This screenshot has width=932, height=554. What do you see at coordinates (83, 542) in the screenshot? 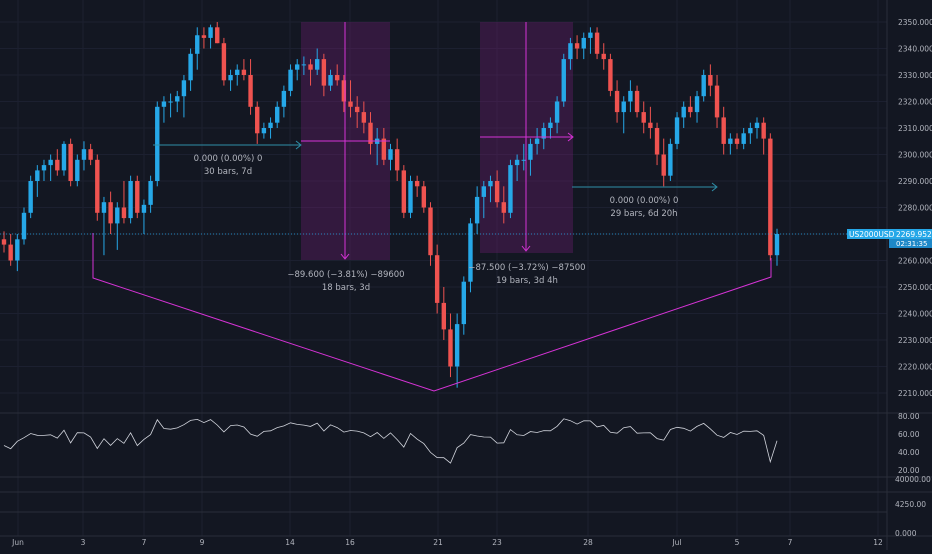
I see `date-tick-label: 3` at bounding box center [83, 542].